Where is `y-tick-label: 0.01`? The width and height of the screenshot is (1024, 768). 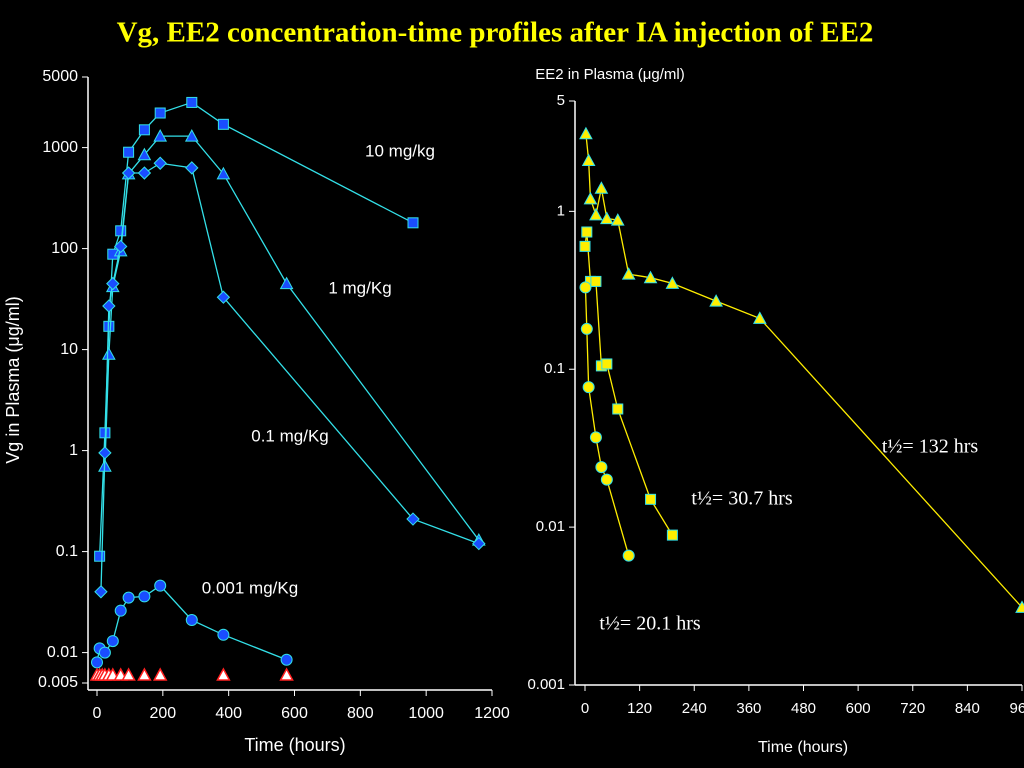 y-tick-label: 0.01 is located at coordinates (550, 526).